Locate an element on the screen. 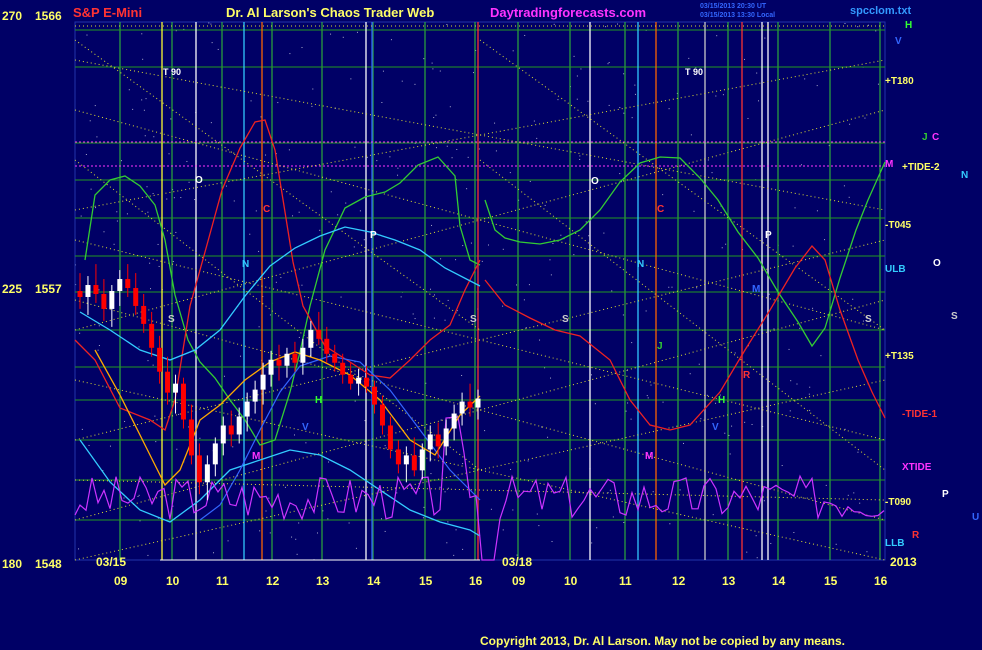 The image size is (982, 650). y-axis-bottom-degree: 180 is located at coordinates (12, 564).